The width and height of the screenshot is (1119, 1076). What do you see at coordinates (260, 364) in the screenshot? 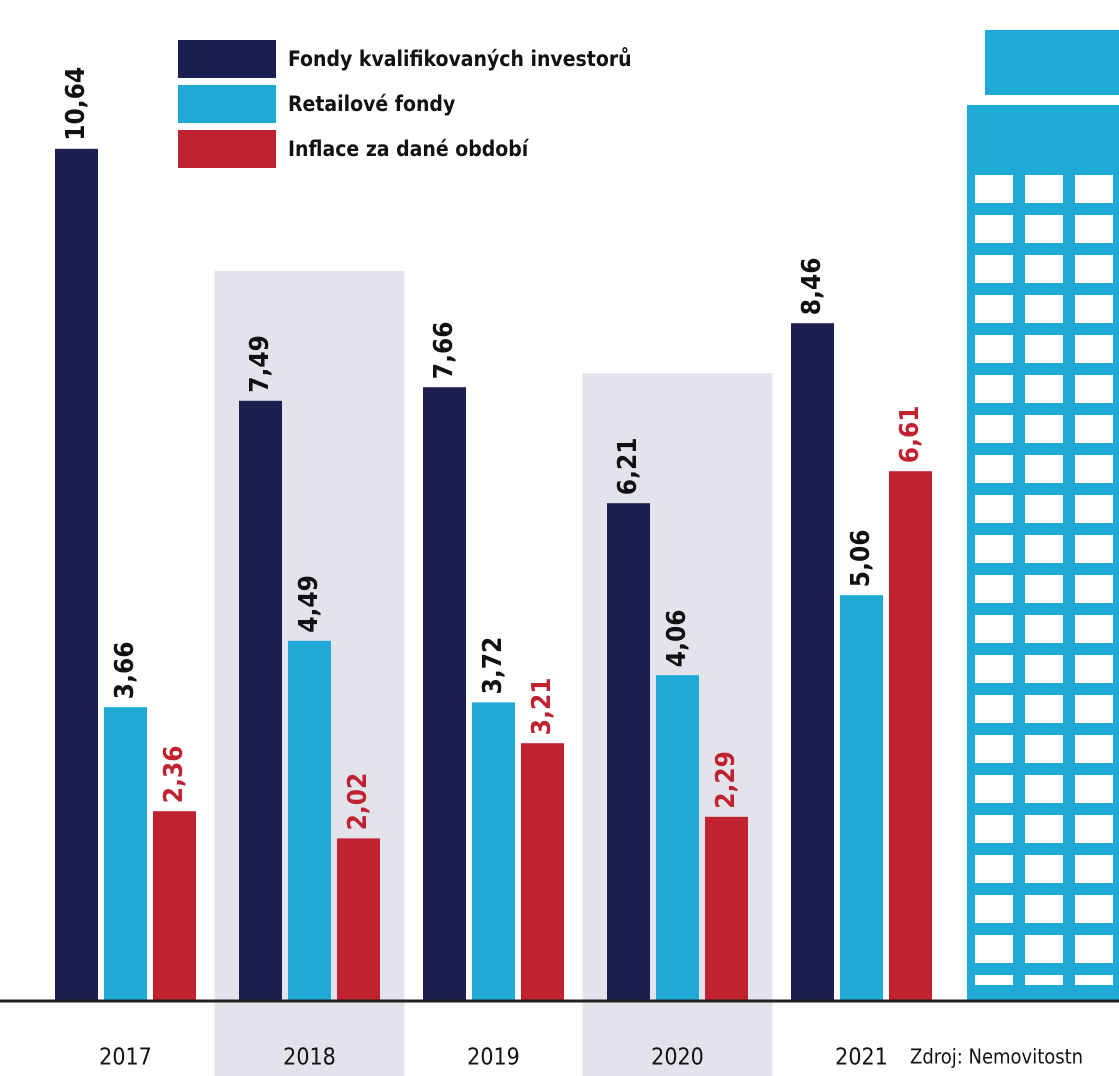
I see `value-label: 7,49` at bounding box center [260, 364].